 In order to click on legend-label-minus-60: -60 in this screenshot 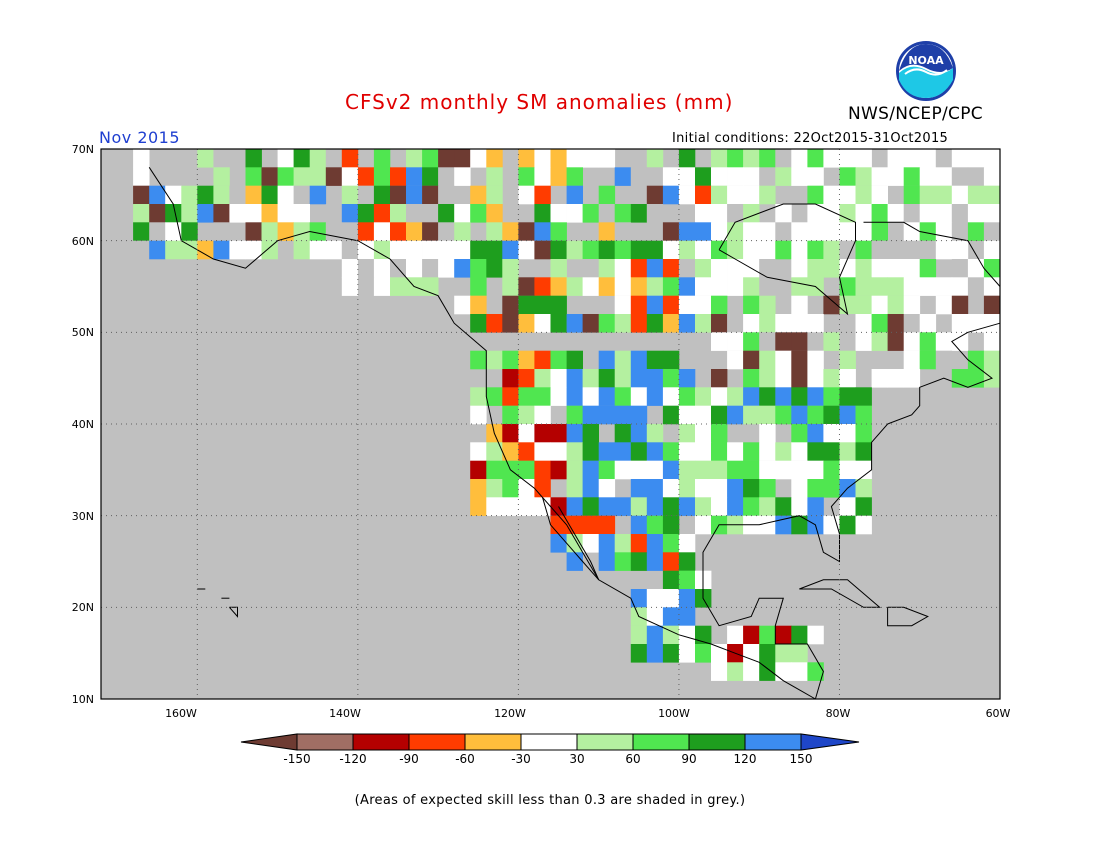, I will do `click(465, 759)`.